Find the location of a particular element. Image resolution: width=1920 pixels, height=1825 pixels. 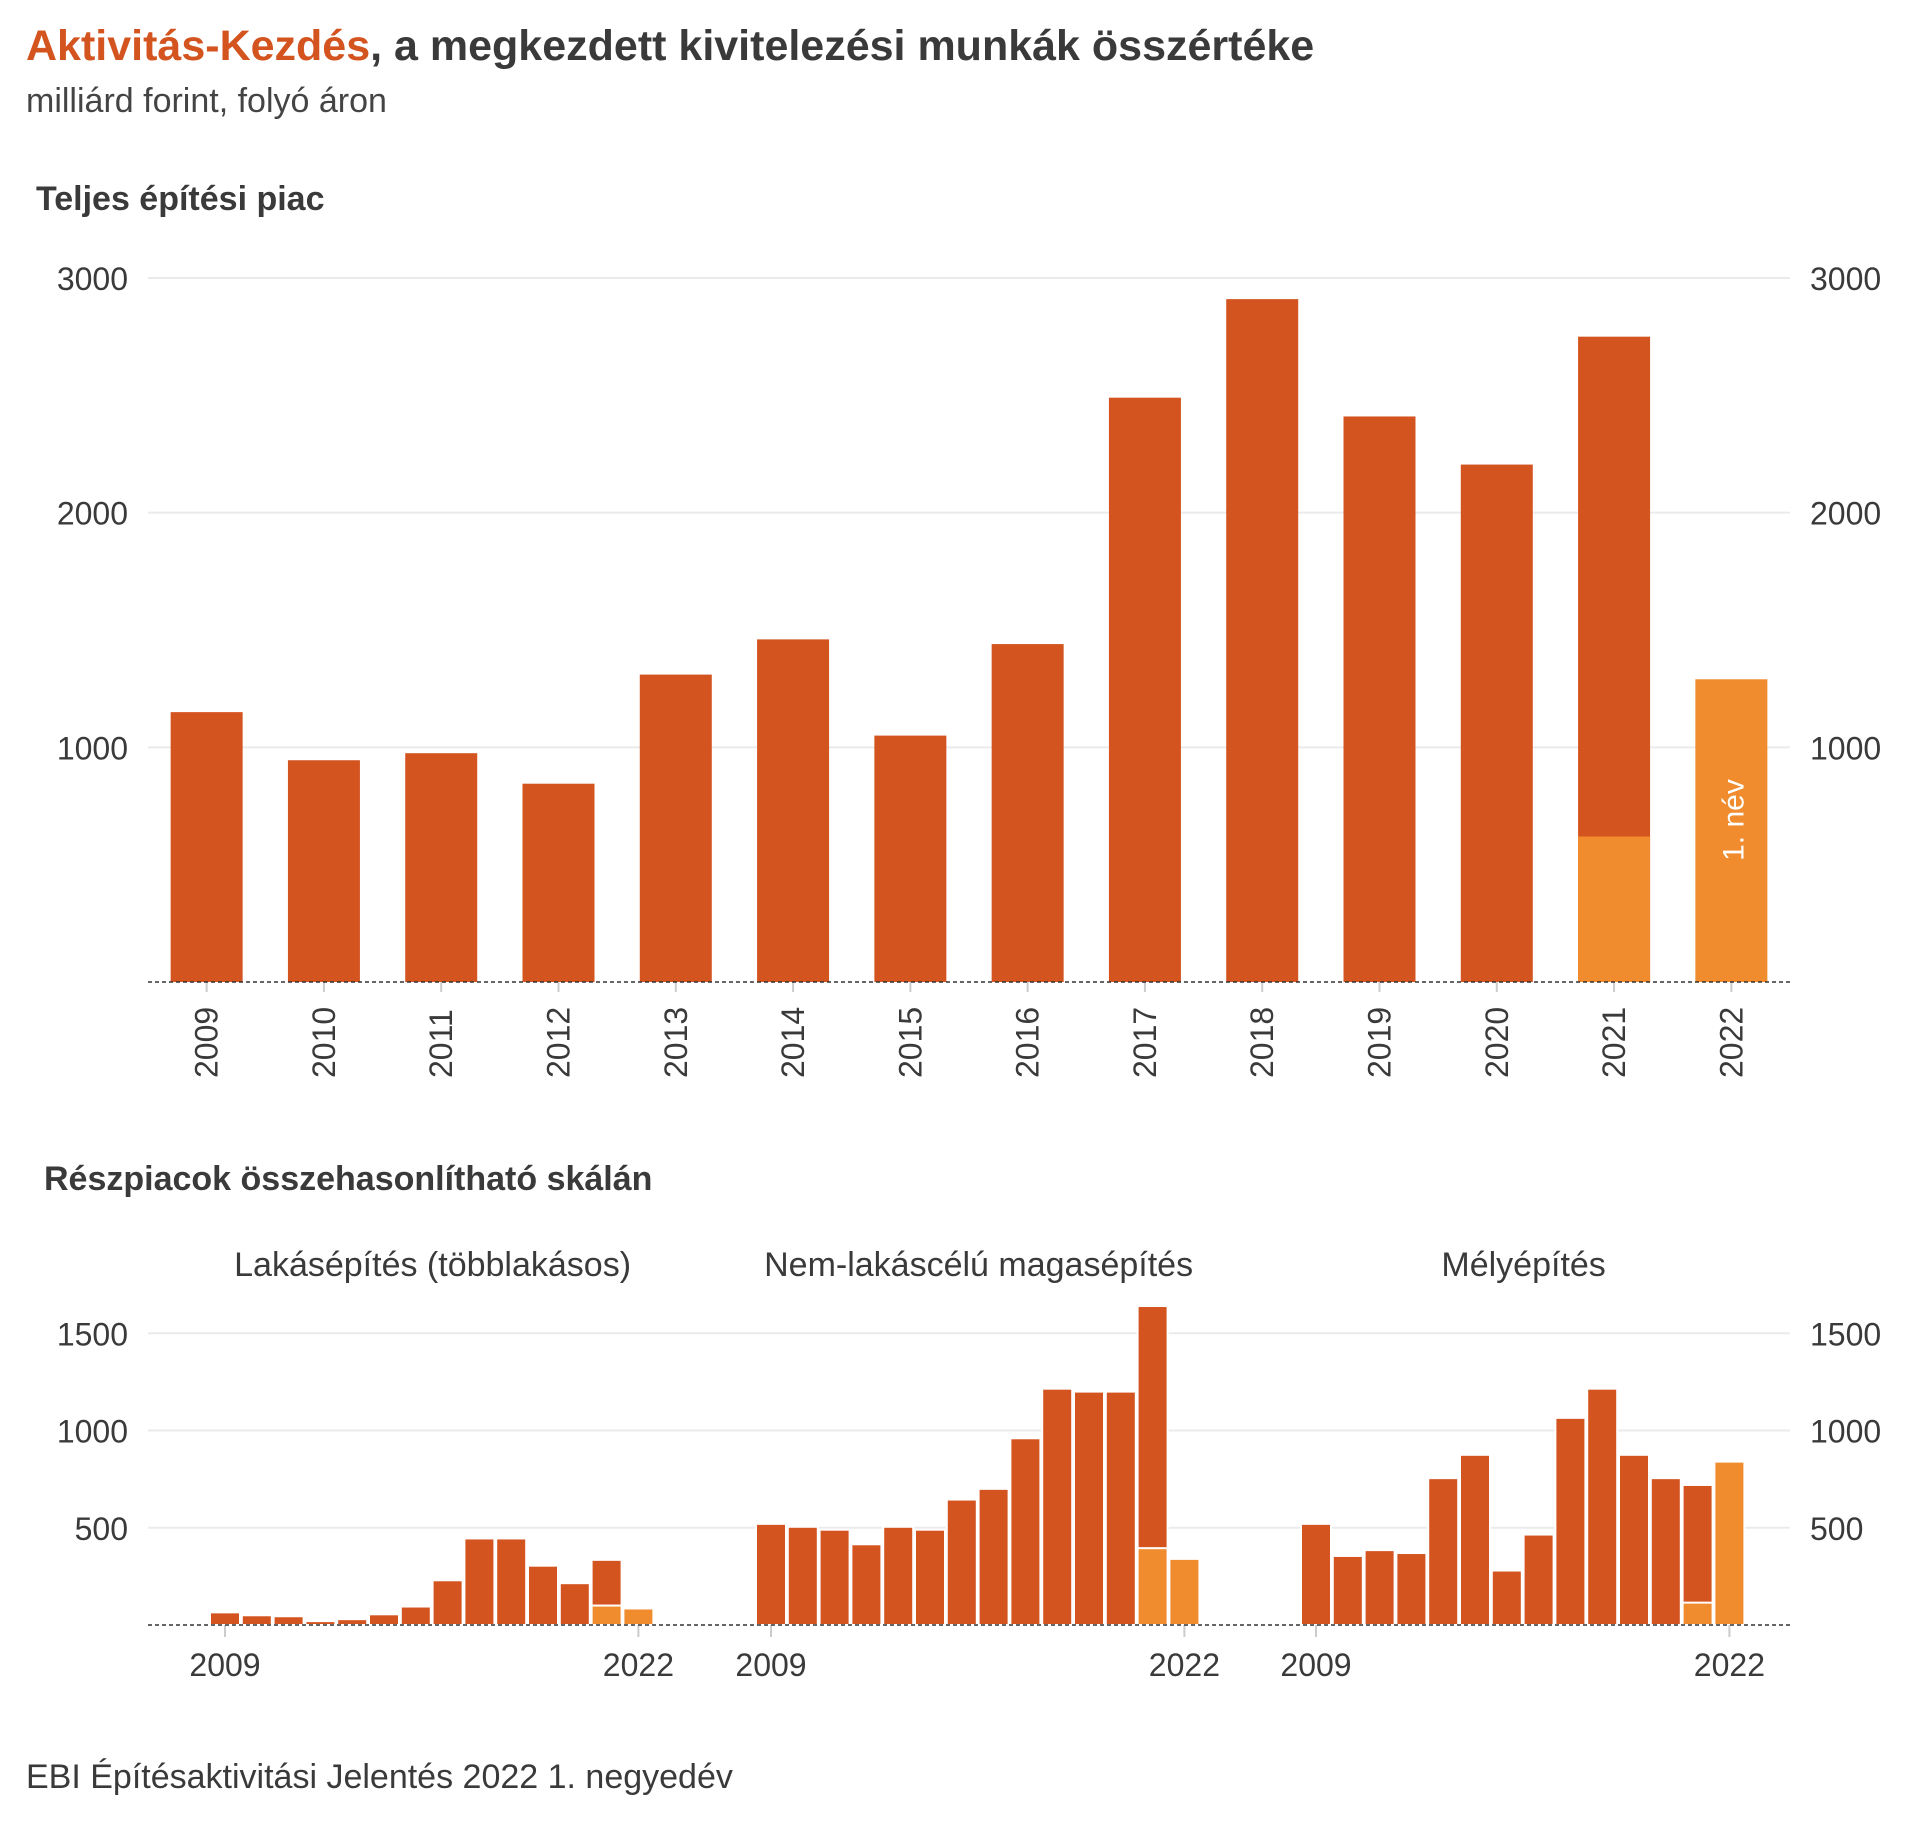

sub-y-tick-right-1000: 1000 is located at coordinates (1845, 1432).